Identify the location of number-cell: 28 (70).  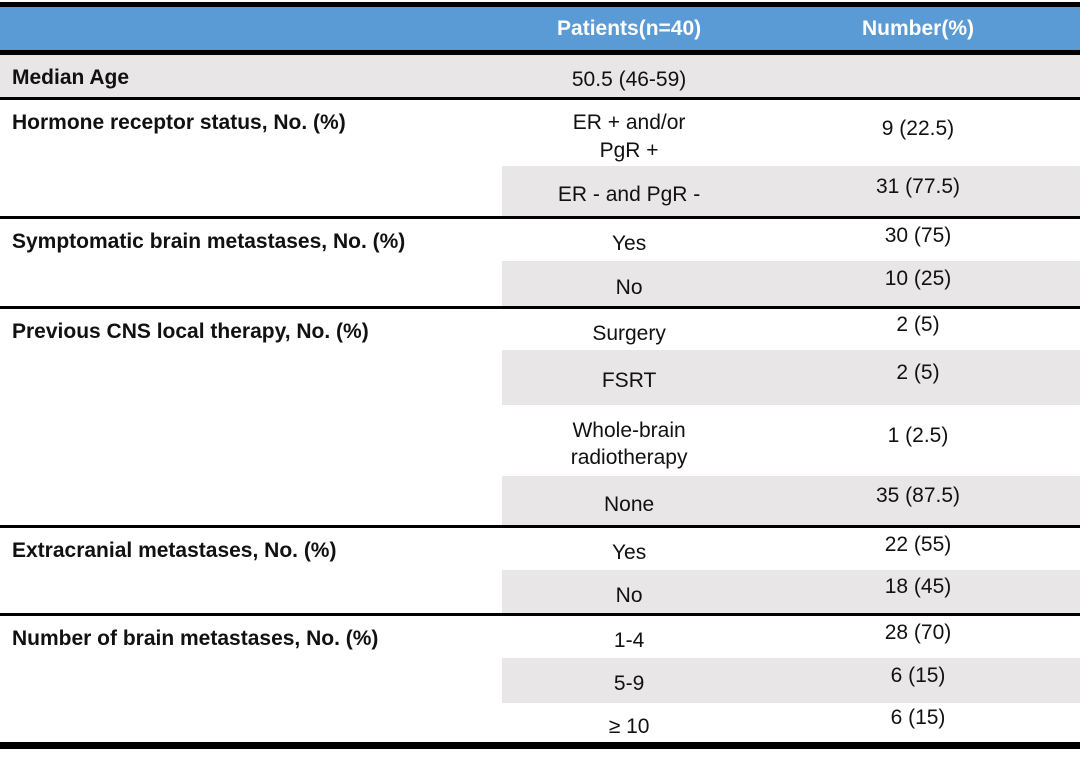
(917, 635).